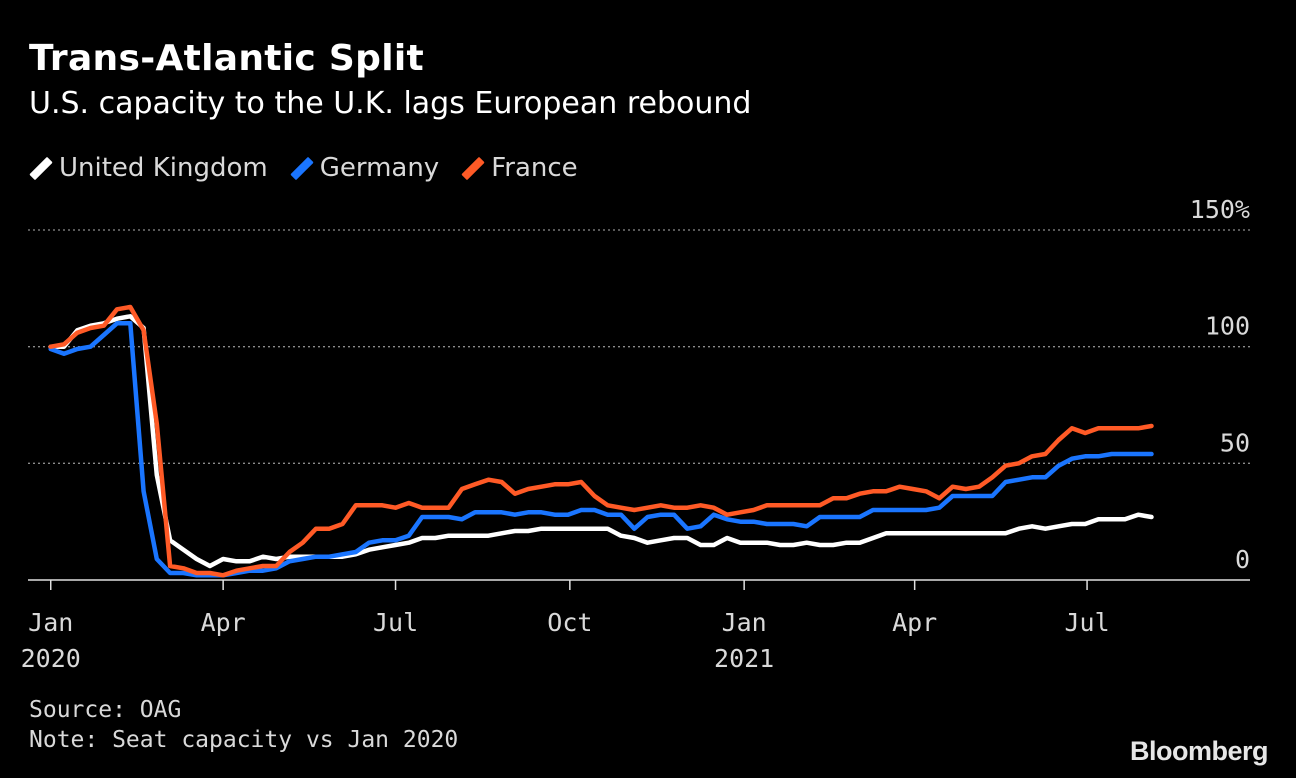 The width and height of the screenshot is (1296, 778). Describe the element at coordinates (51, 658) in the screenshot. I see `x-tick-year-0: 2020` at that location.